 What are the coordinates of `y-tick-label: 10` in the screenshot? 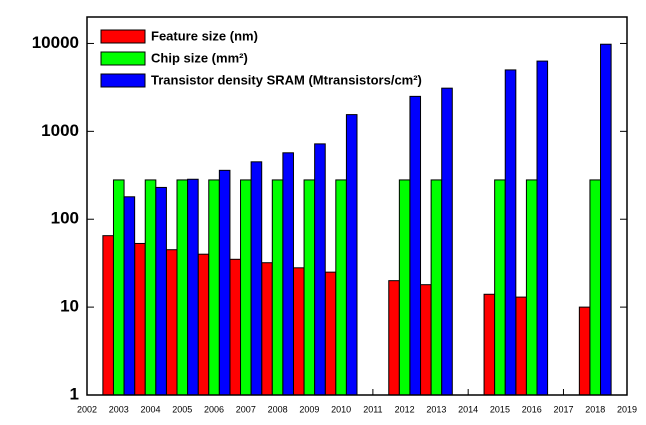 It's located at (69, 306).